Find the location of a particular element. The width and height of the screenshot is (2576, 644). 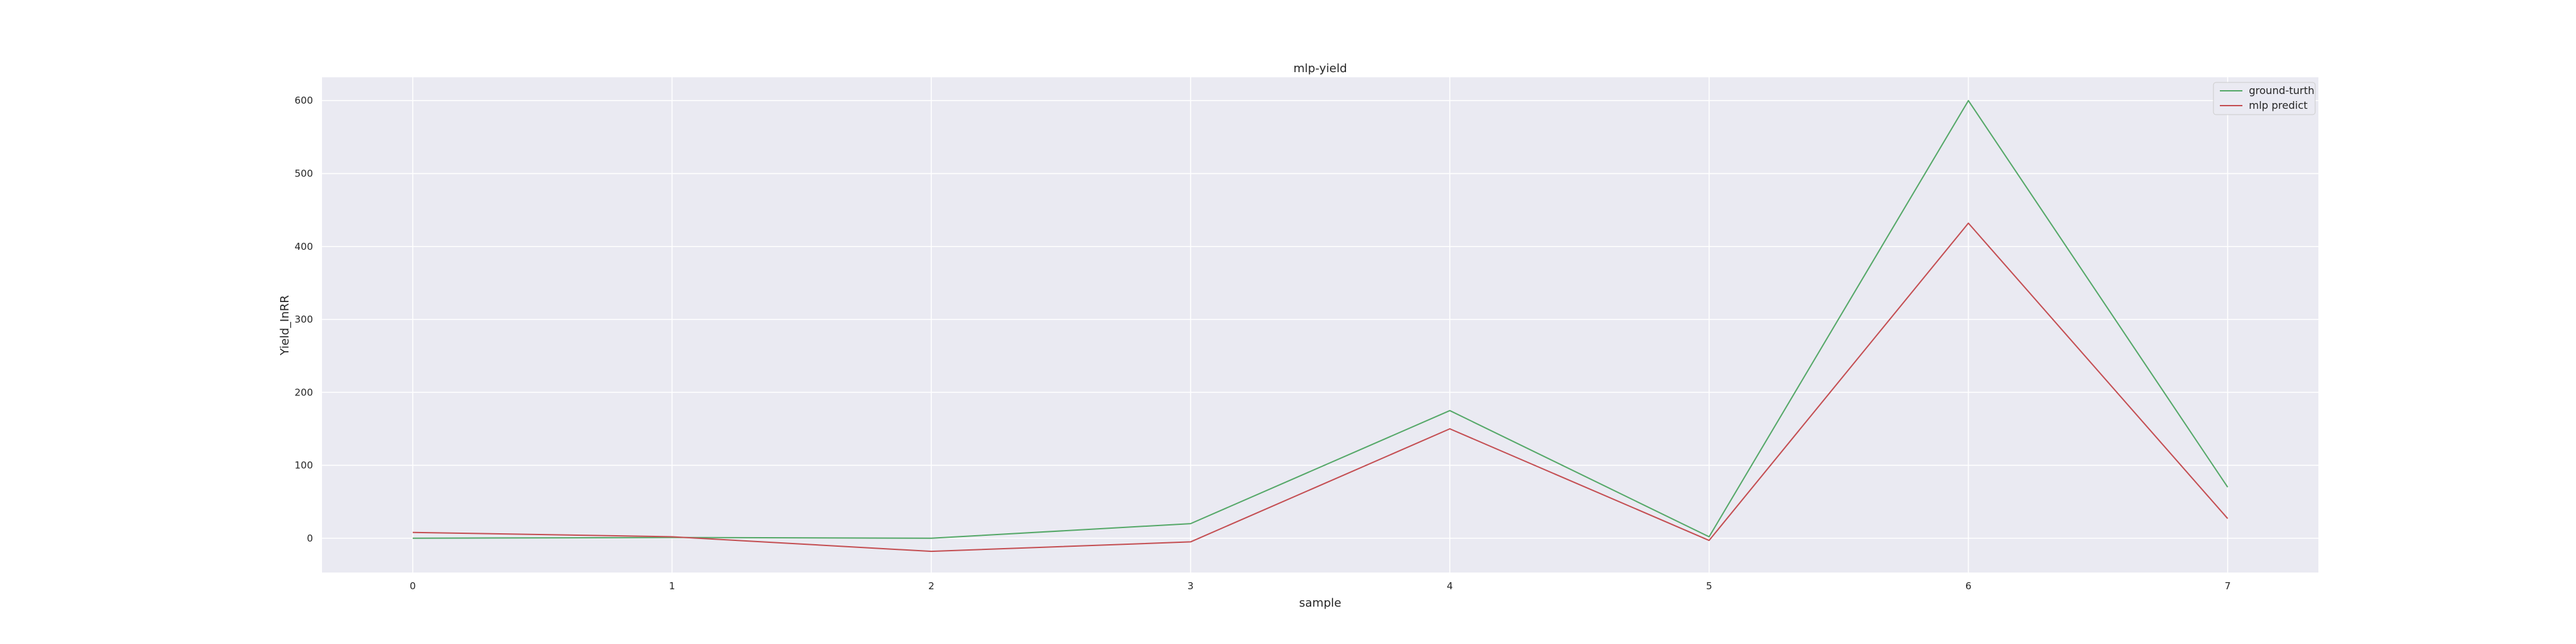

x-tick-label: 2 is located at coordinates (931, 586).